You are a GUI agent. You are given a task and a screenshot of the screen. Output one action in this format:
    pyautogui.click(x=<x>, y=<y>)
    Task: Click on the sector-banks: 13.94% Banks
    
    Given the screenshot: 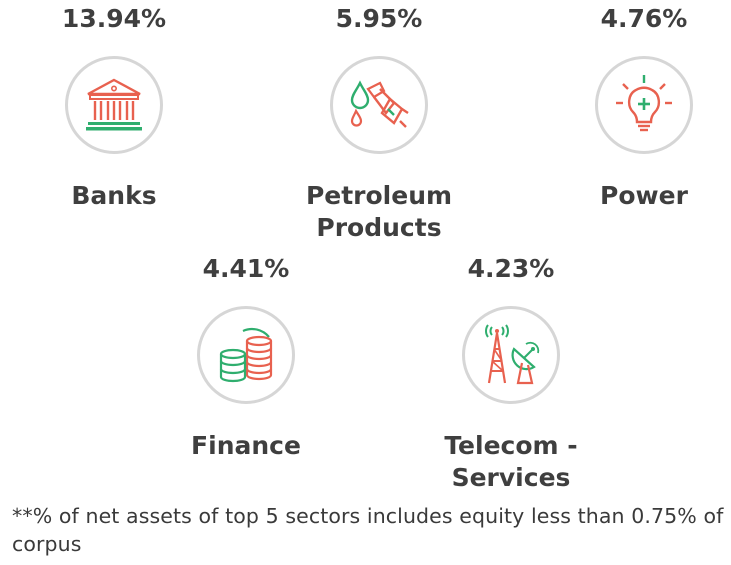 What is the action you would take?
    pyautogui.click(x=114, y=108)
    